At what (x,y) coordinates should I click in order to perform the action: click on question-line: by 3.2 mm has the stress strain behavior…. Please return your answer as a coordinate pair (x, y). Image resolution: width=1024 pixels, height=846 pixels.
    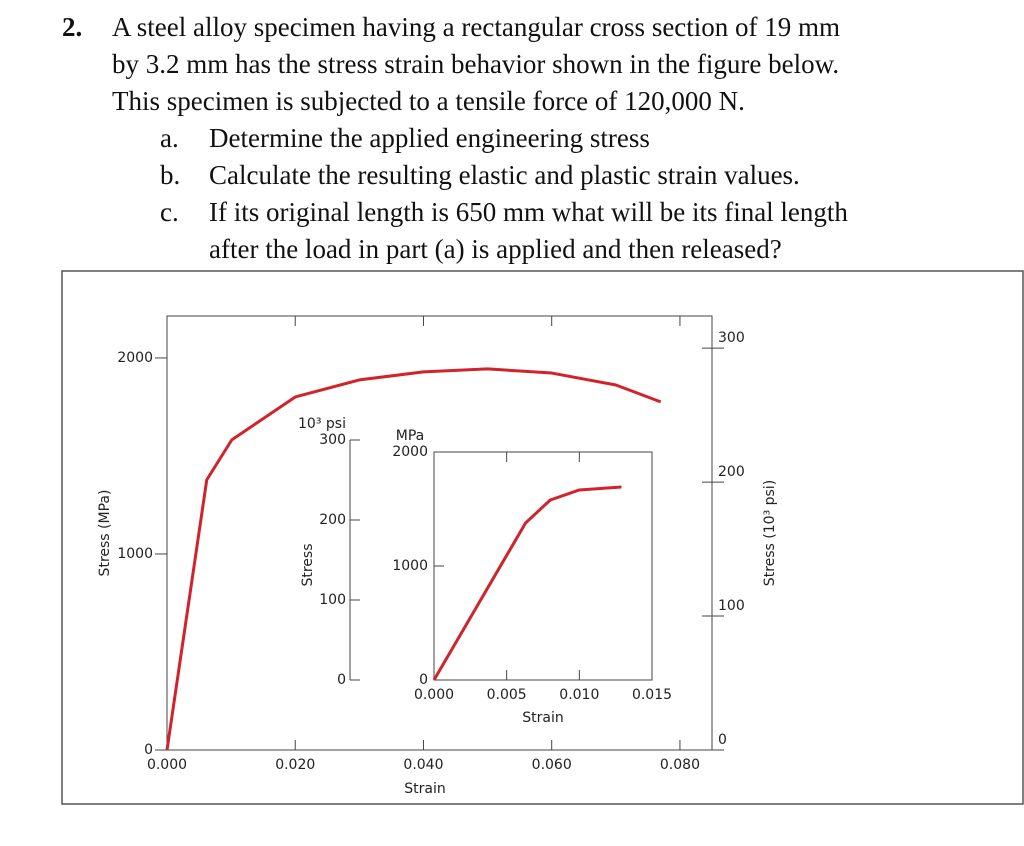
    Looking at the image, I should click on (475, 64).